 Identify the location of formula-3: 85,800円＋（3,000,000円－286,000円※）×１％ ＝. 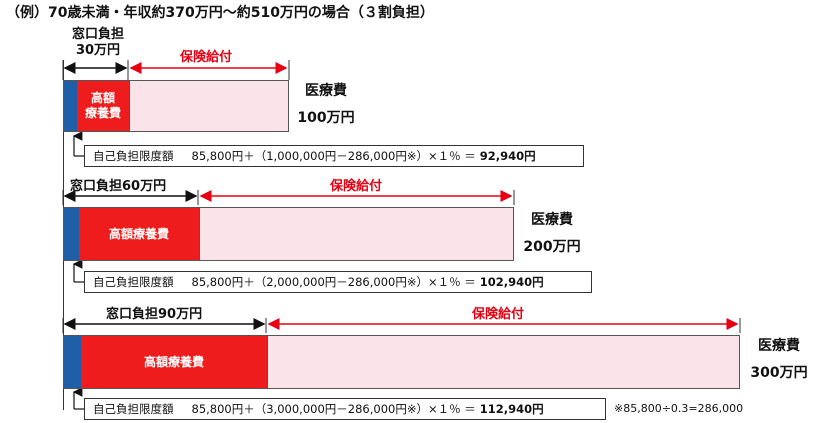
(333, 409).